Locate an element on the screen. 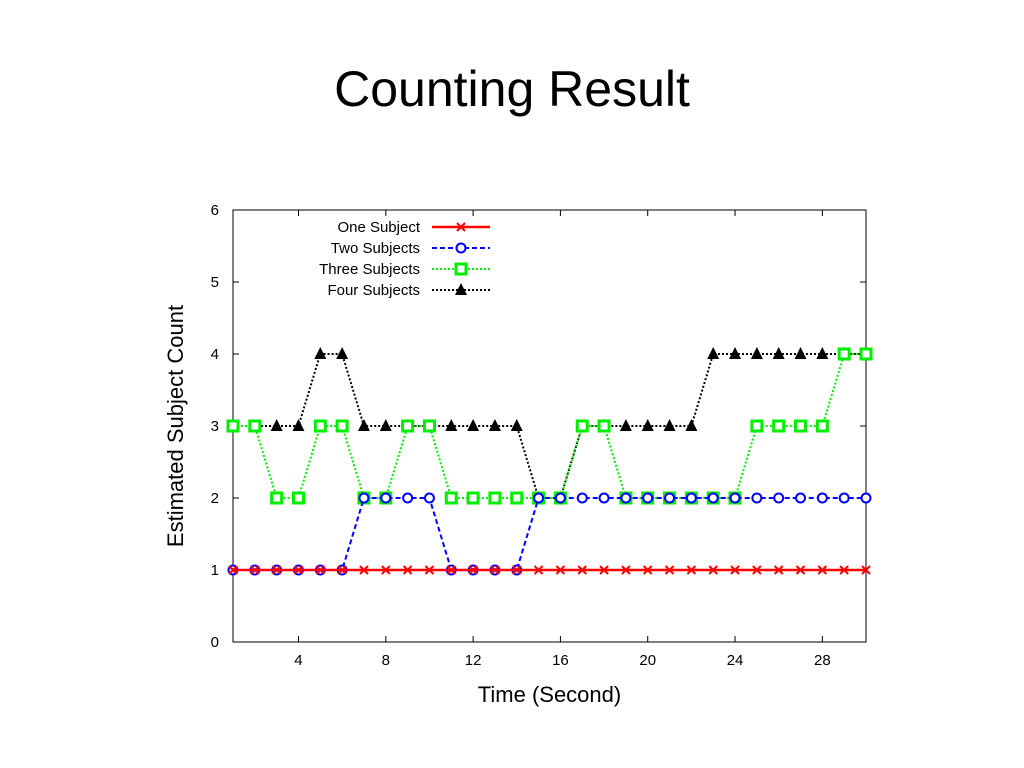 The image size is (1024, 768). x-tick-label: 20 is located at coordinates (647, 660).